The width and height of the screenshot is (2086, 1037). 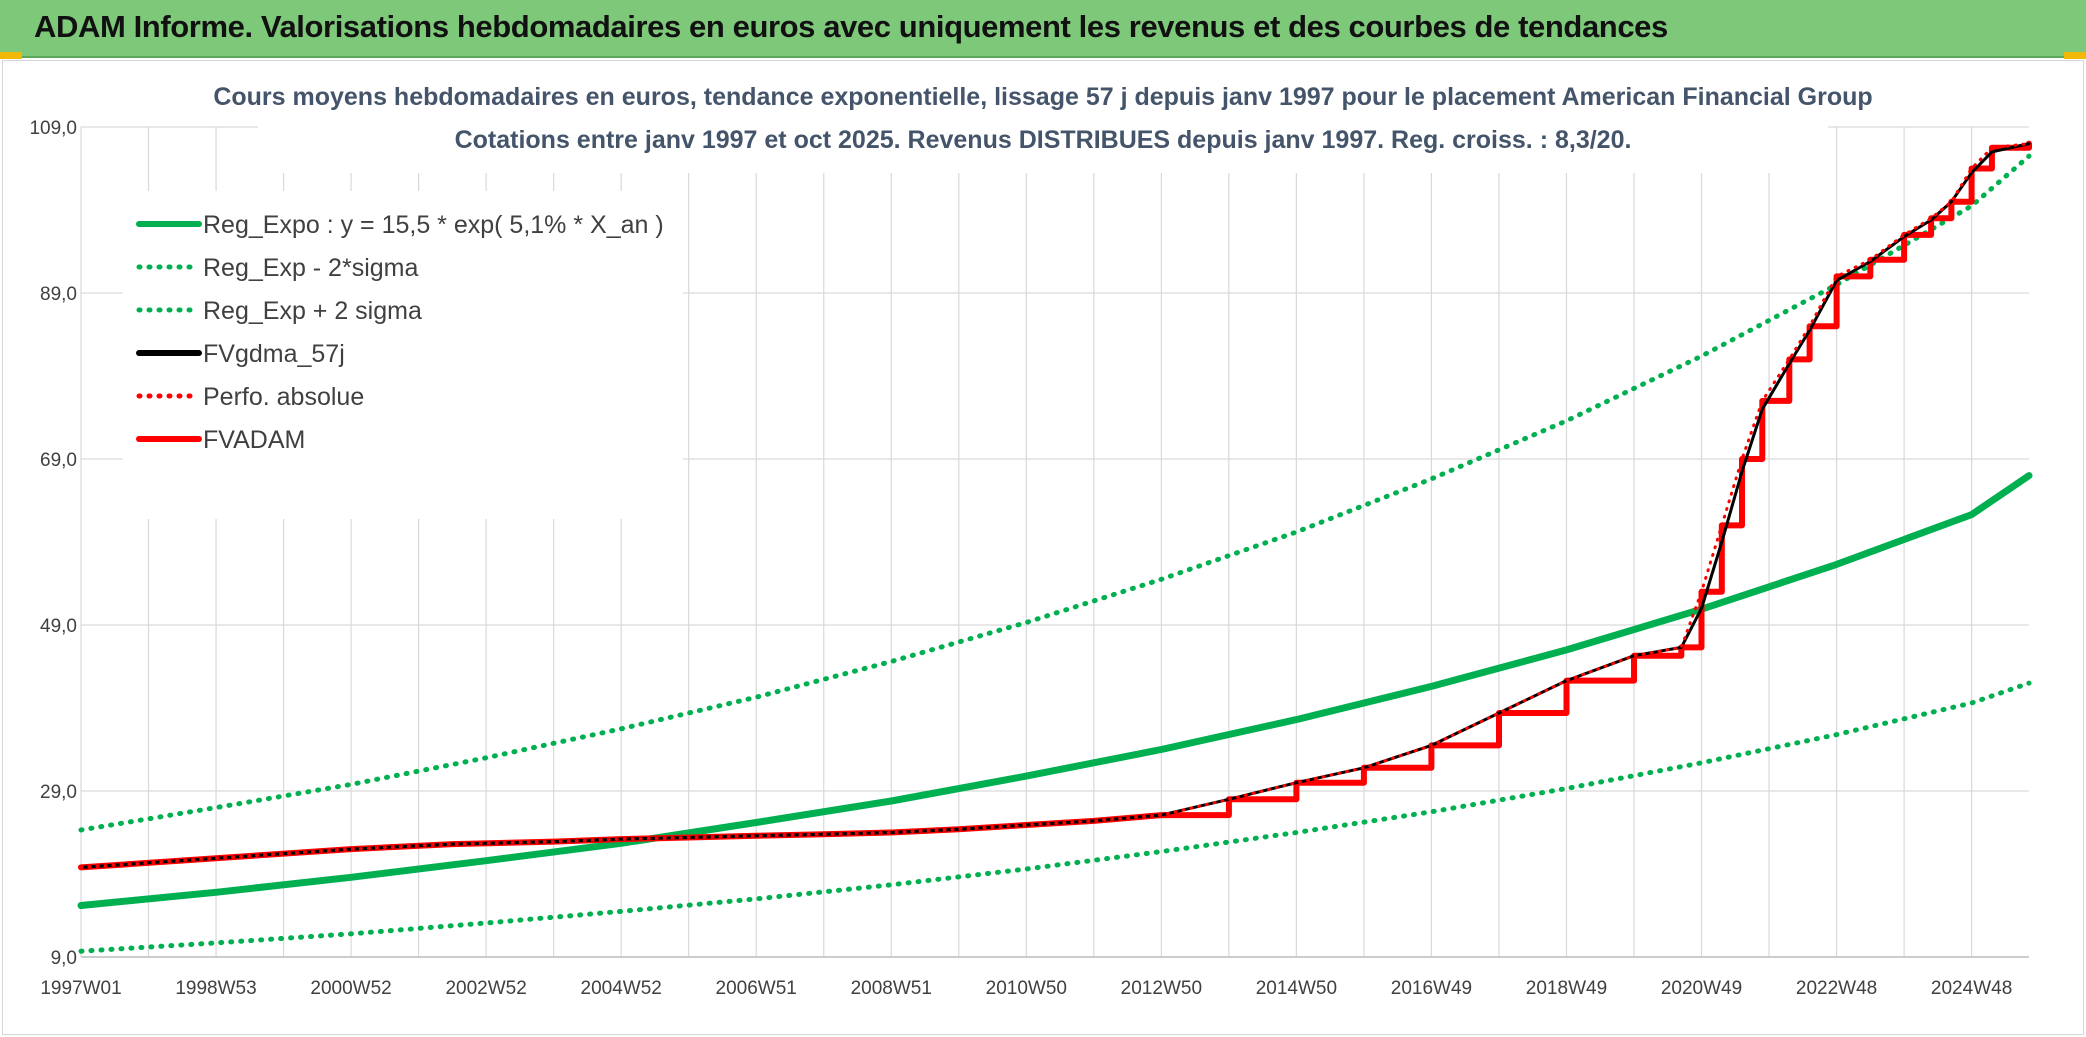 What do you see at coordinates (312, 311) in the screenshot?
I see `legend-label: Reg_Exp + 2 sigma` at bounding box center [312, 311].